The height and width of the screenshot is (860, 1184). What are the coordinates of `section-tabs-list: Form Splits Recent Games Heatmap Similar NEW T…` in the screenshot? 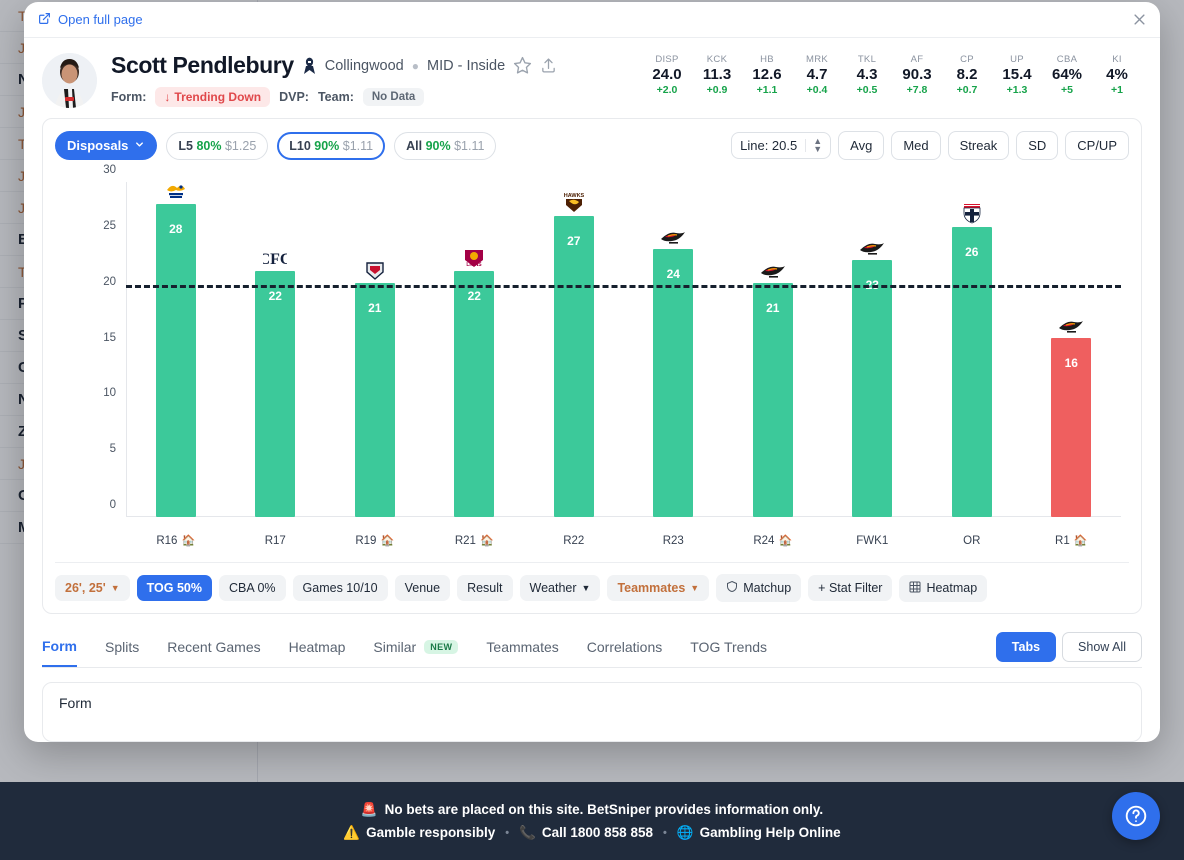 It's located at (418, 649).